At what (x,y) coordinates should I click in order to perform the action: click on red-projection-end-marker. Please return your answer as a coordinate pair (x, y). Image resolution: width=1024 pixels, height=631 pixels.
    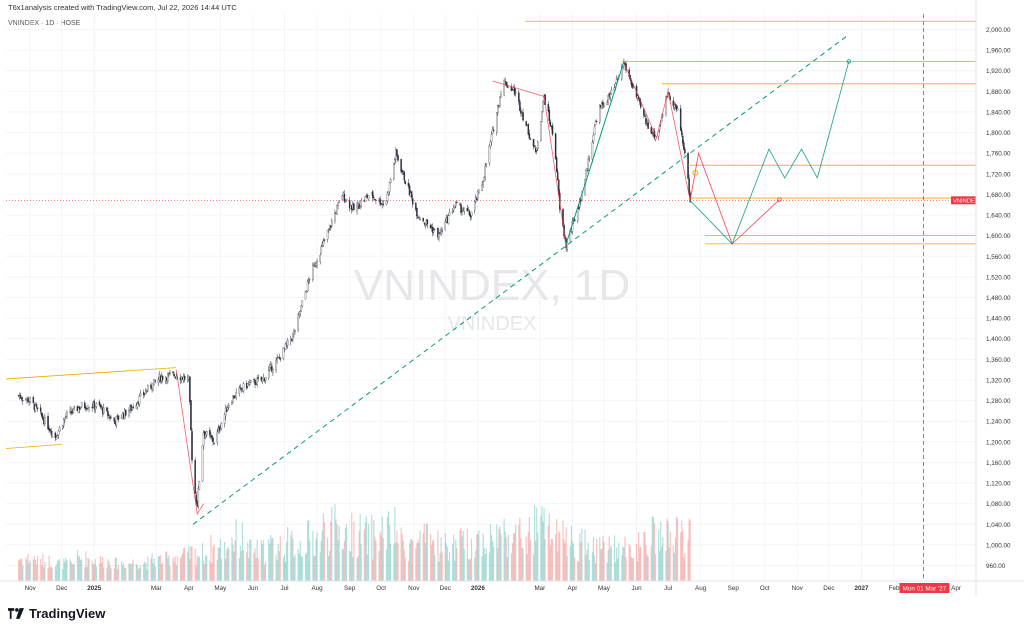
    Looking at the image, I should click on (779, 199).